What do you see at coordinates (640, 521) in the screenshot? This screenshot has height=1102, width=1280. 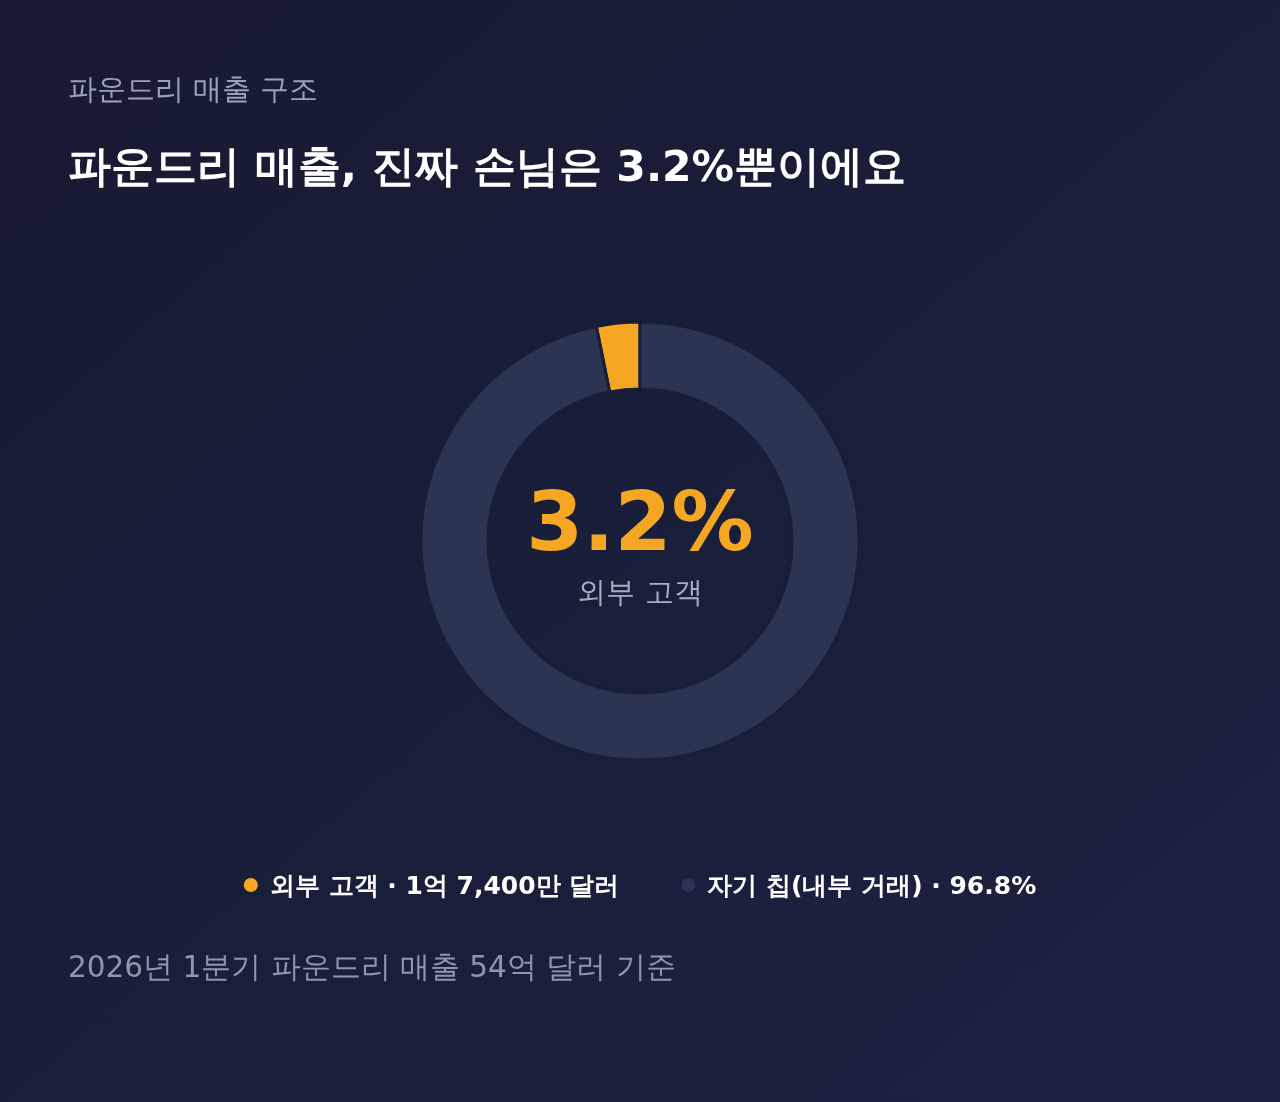 I see `center-value: 3.2%` at bounding box center [640, 521].